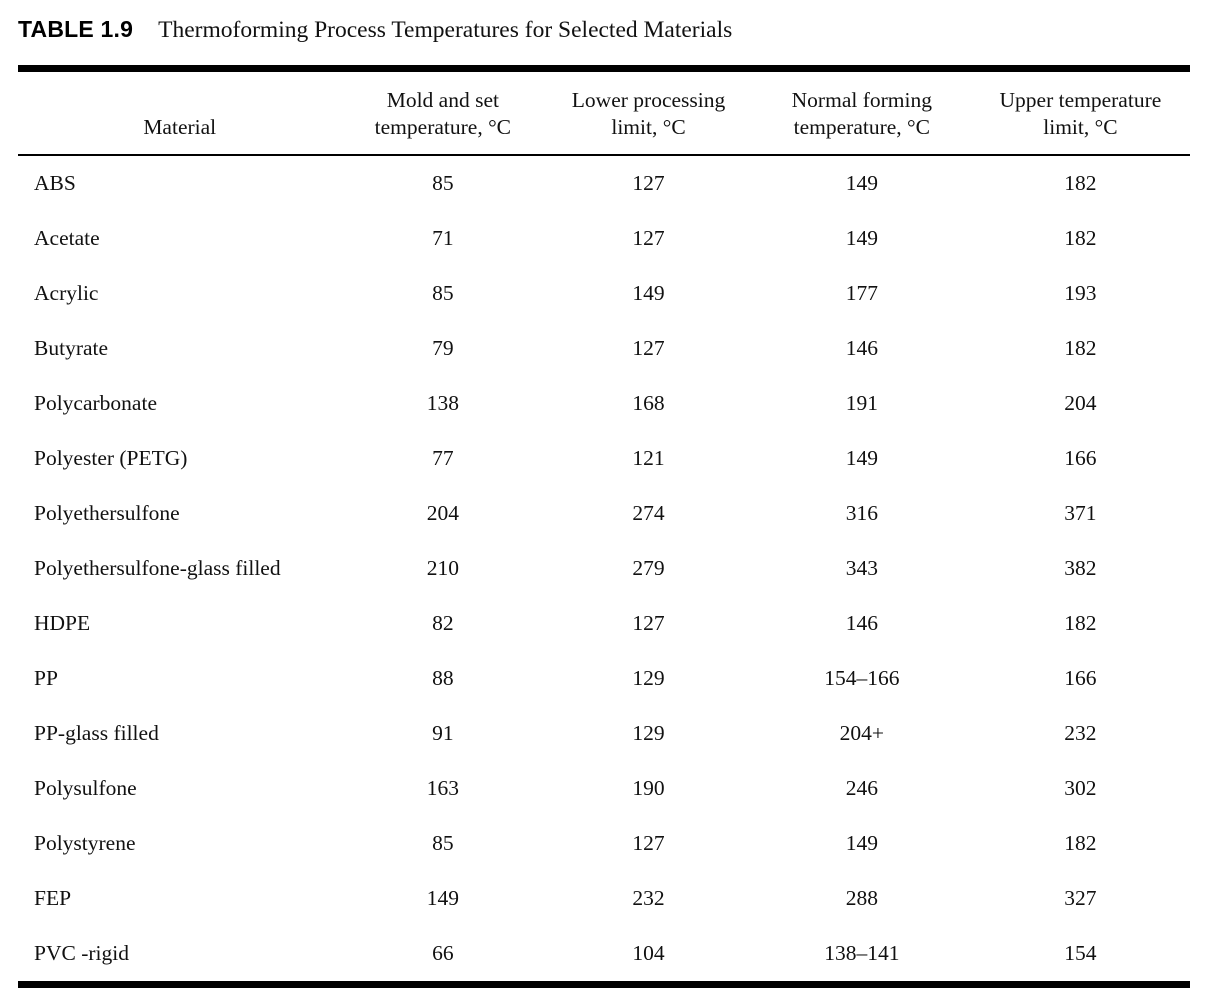  Describe the element at coordinates (85, 843) in the screenshot. I see `material-cell: Polystyrene` at that location.